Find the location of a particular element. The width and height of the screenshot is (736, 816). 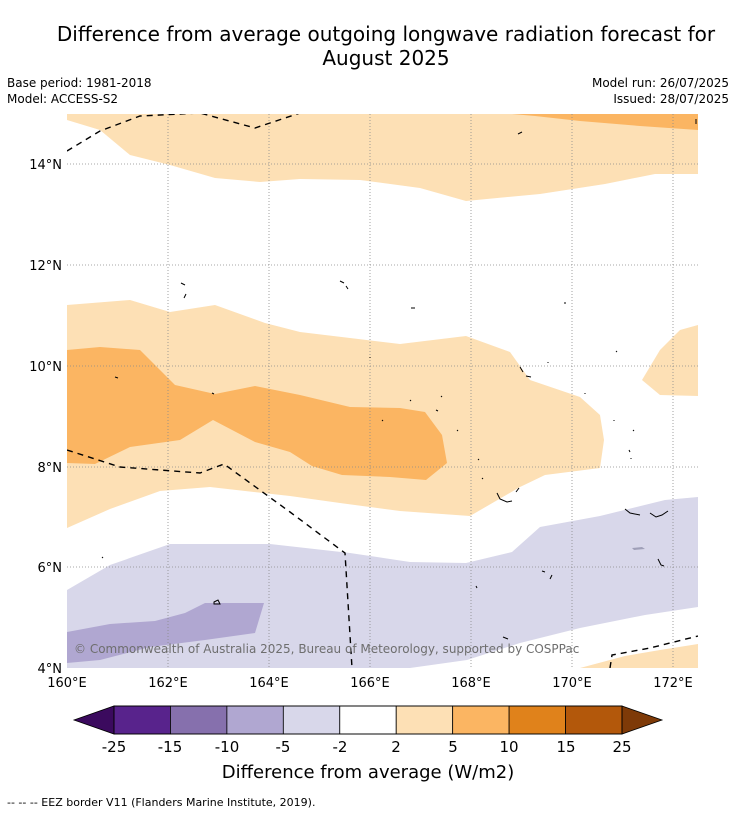

lat-label-14n: 14°N is located at coordinates (45, 165).